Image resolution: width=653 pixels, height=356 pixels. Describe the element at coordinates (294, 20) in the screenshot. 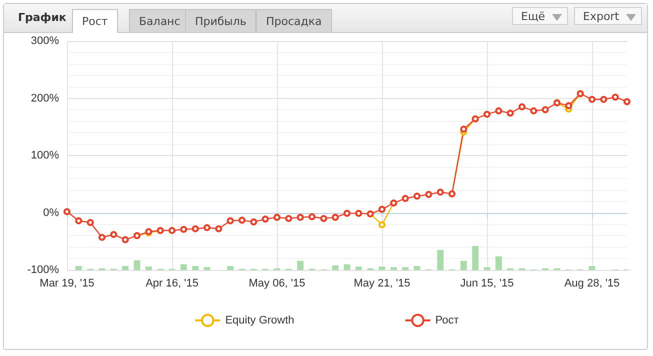

I see `text: Просадка` at that location.